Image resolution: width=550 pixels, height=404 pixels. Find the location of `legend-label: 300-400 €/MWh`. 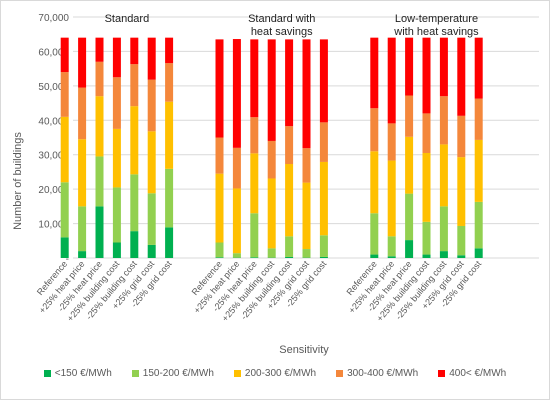

legend-label: 300-400 €/MWh is located at coordinates (382, 373).